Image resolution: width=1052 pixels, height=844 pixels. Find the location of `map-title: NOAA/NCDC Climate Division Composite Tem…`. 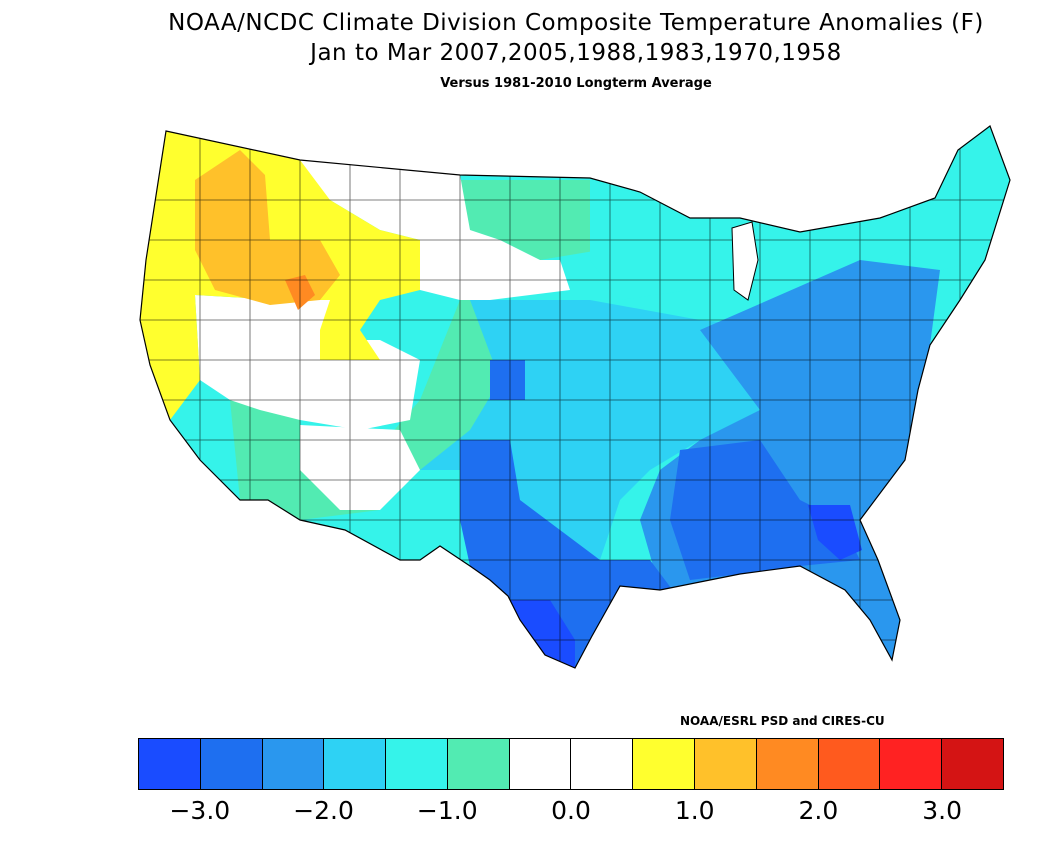

map-title: NOAA/NCDC Climate Division Composite Tem… is located at coordinates (576, 23).